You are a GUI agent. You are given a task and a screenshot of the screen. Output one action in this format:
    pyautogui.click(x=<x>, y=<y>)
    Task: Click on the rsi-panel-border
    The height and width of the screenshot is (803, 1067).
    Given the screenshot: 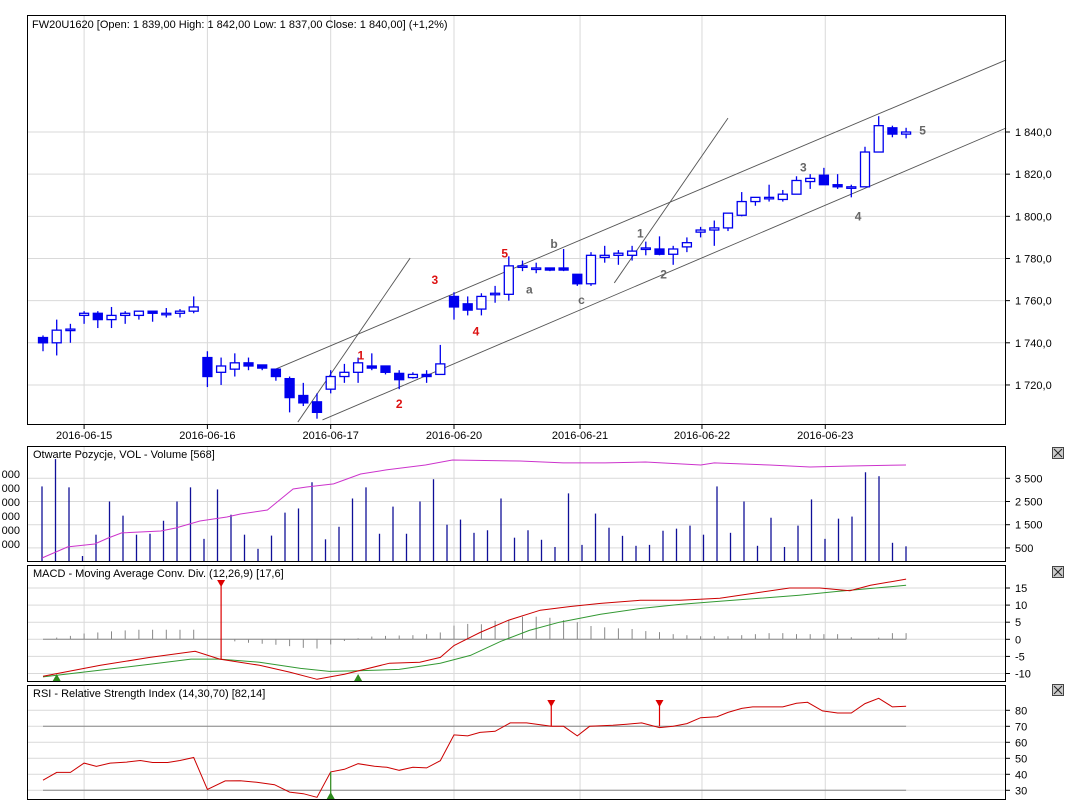 What is the action you would take?
    pyautogui.click(x=516, y=742)
    